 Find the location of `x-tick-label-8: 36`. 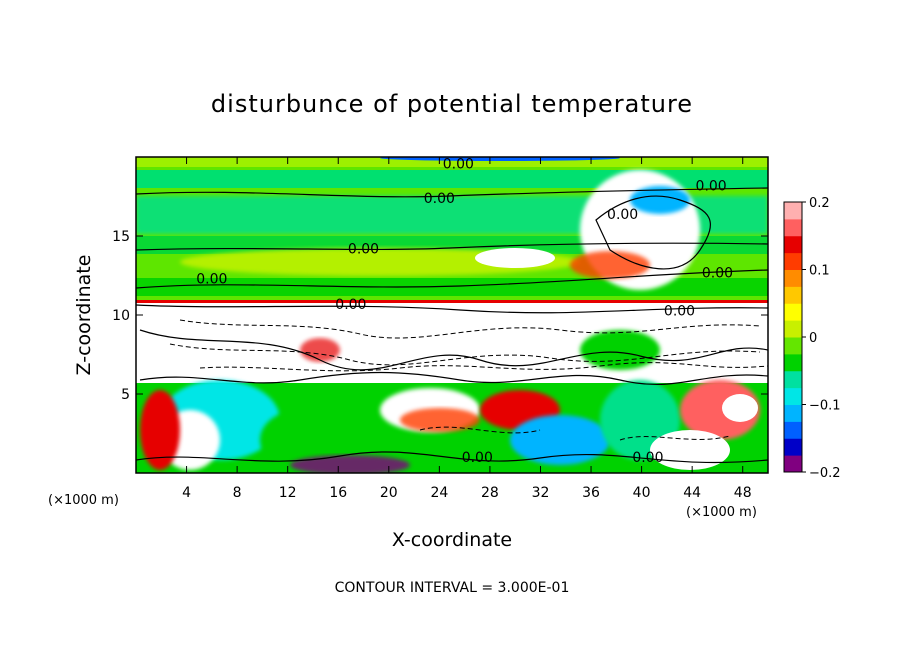

x-tick-label-8: 36 is located at coordinates (591, 493).